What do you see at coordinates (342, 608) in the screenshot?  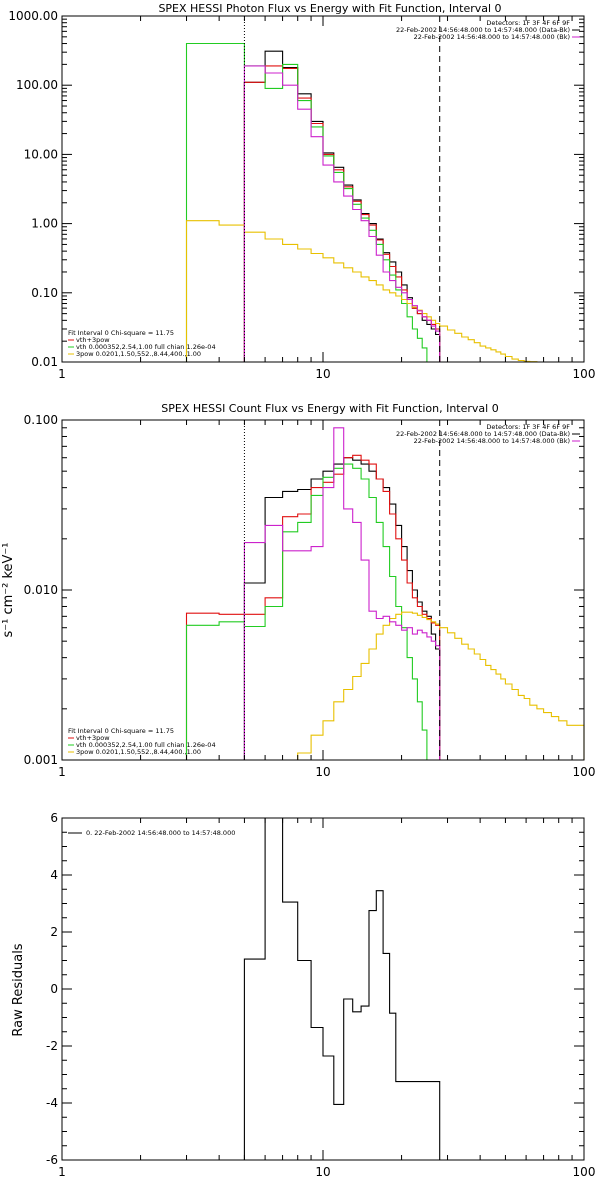 I see `count-series-data-bk` at bounding box center [342, 608].